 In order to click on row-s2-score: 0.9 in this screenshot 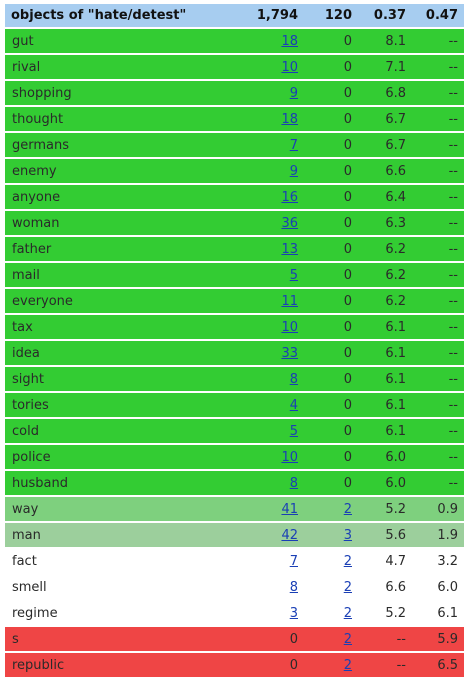, I will do `click(438, 509)`.